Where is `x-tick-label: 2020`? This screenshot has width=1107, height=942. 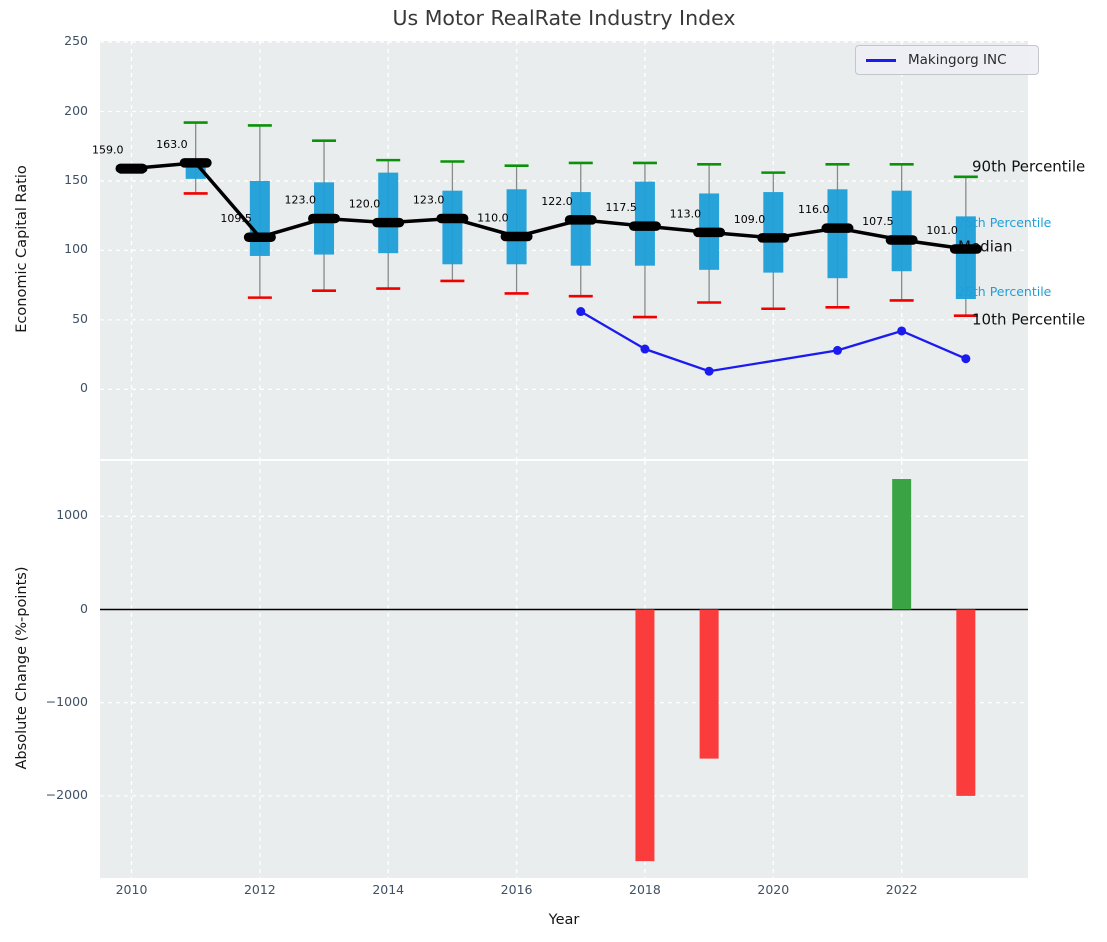 x-tick-label: 2020 is located at coordinates (773, 889).